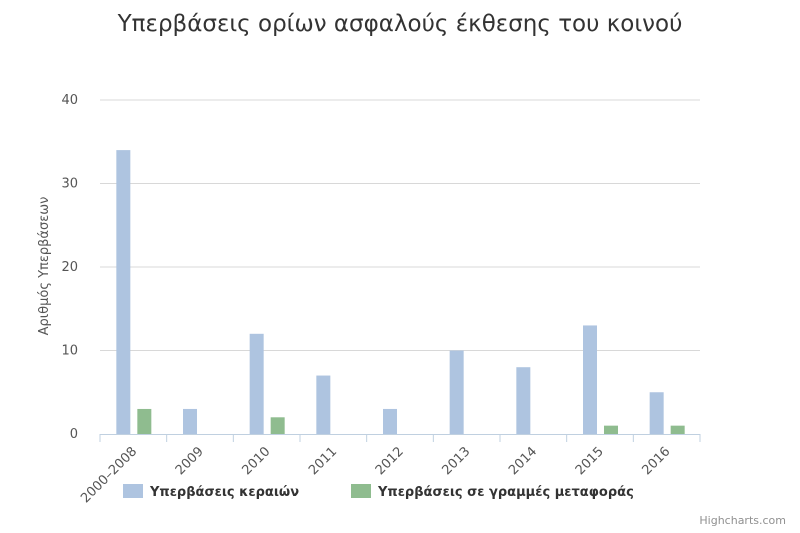 The image size is (800, 533). What do you see at coordinates (74, 434) in the screenshot?
I see `y-tick-label: 0` at bounding box center [74, 434].